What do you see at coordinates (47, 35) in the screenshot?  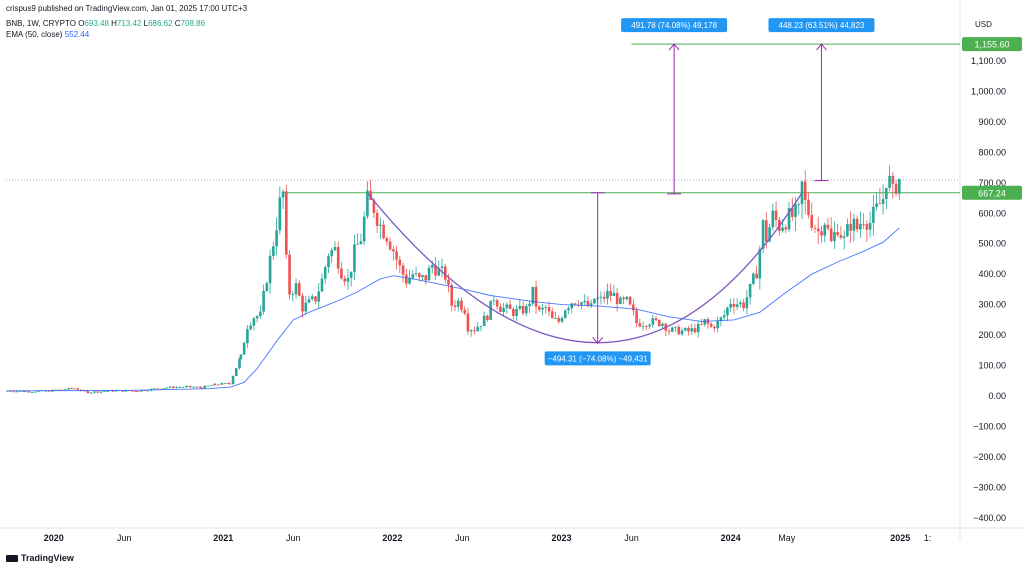 I see `ema-line: EMA (50, close) 552.44` at bounding box center [47, 35].